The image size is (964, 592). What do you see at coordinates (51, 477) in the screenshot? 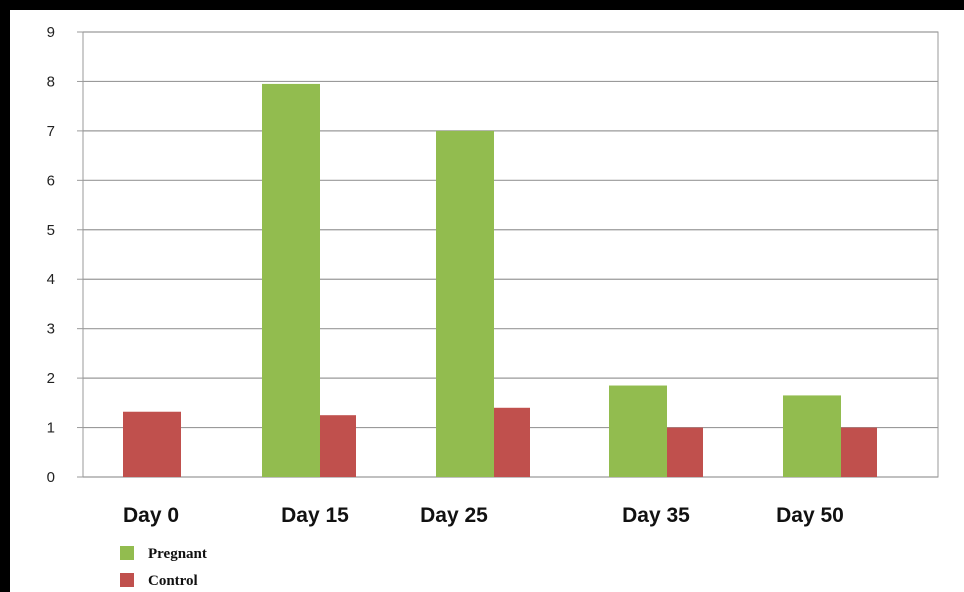
I see `y-tick-label: 0` at bounding box center [51, 477].